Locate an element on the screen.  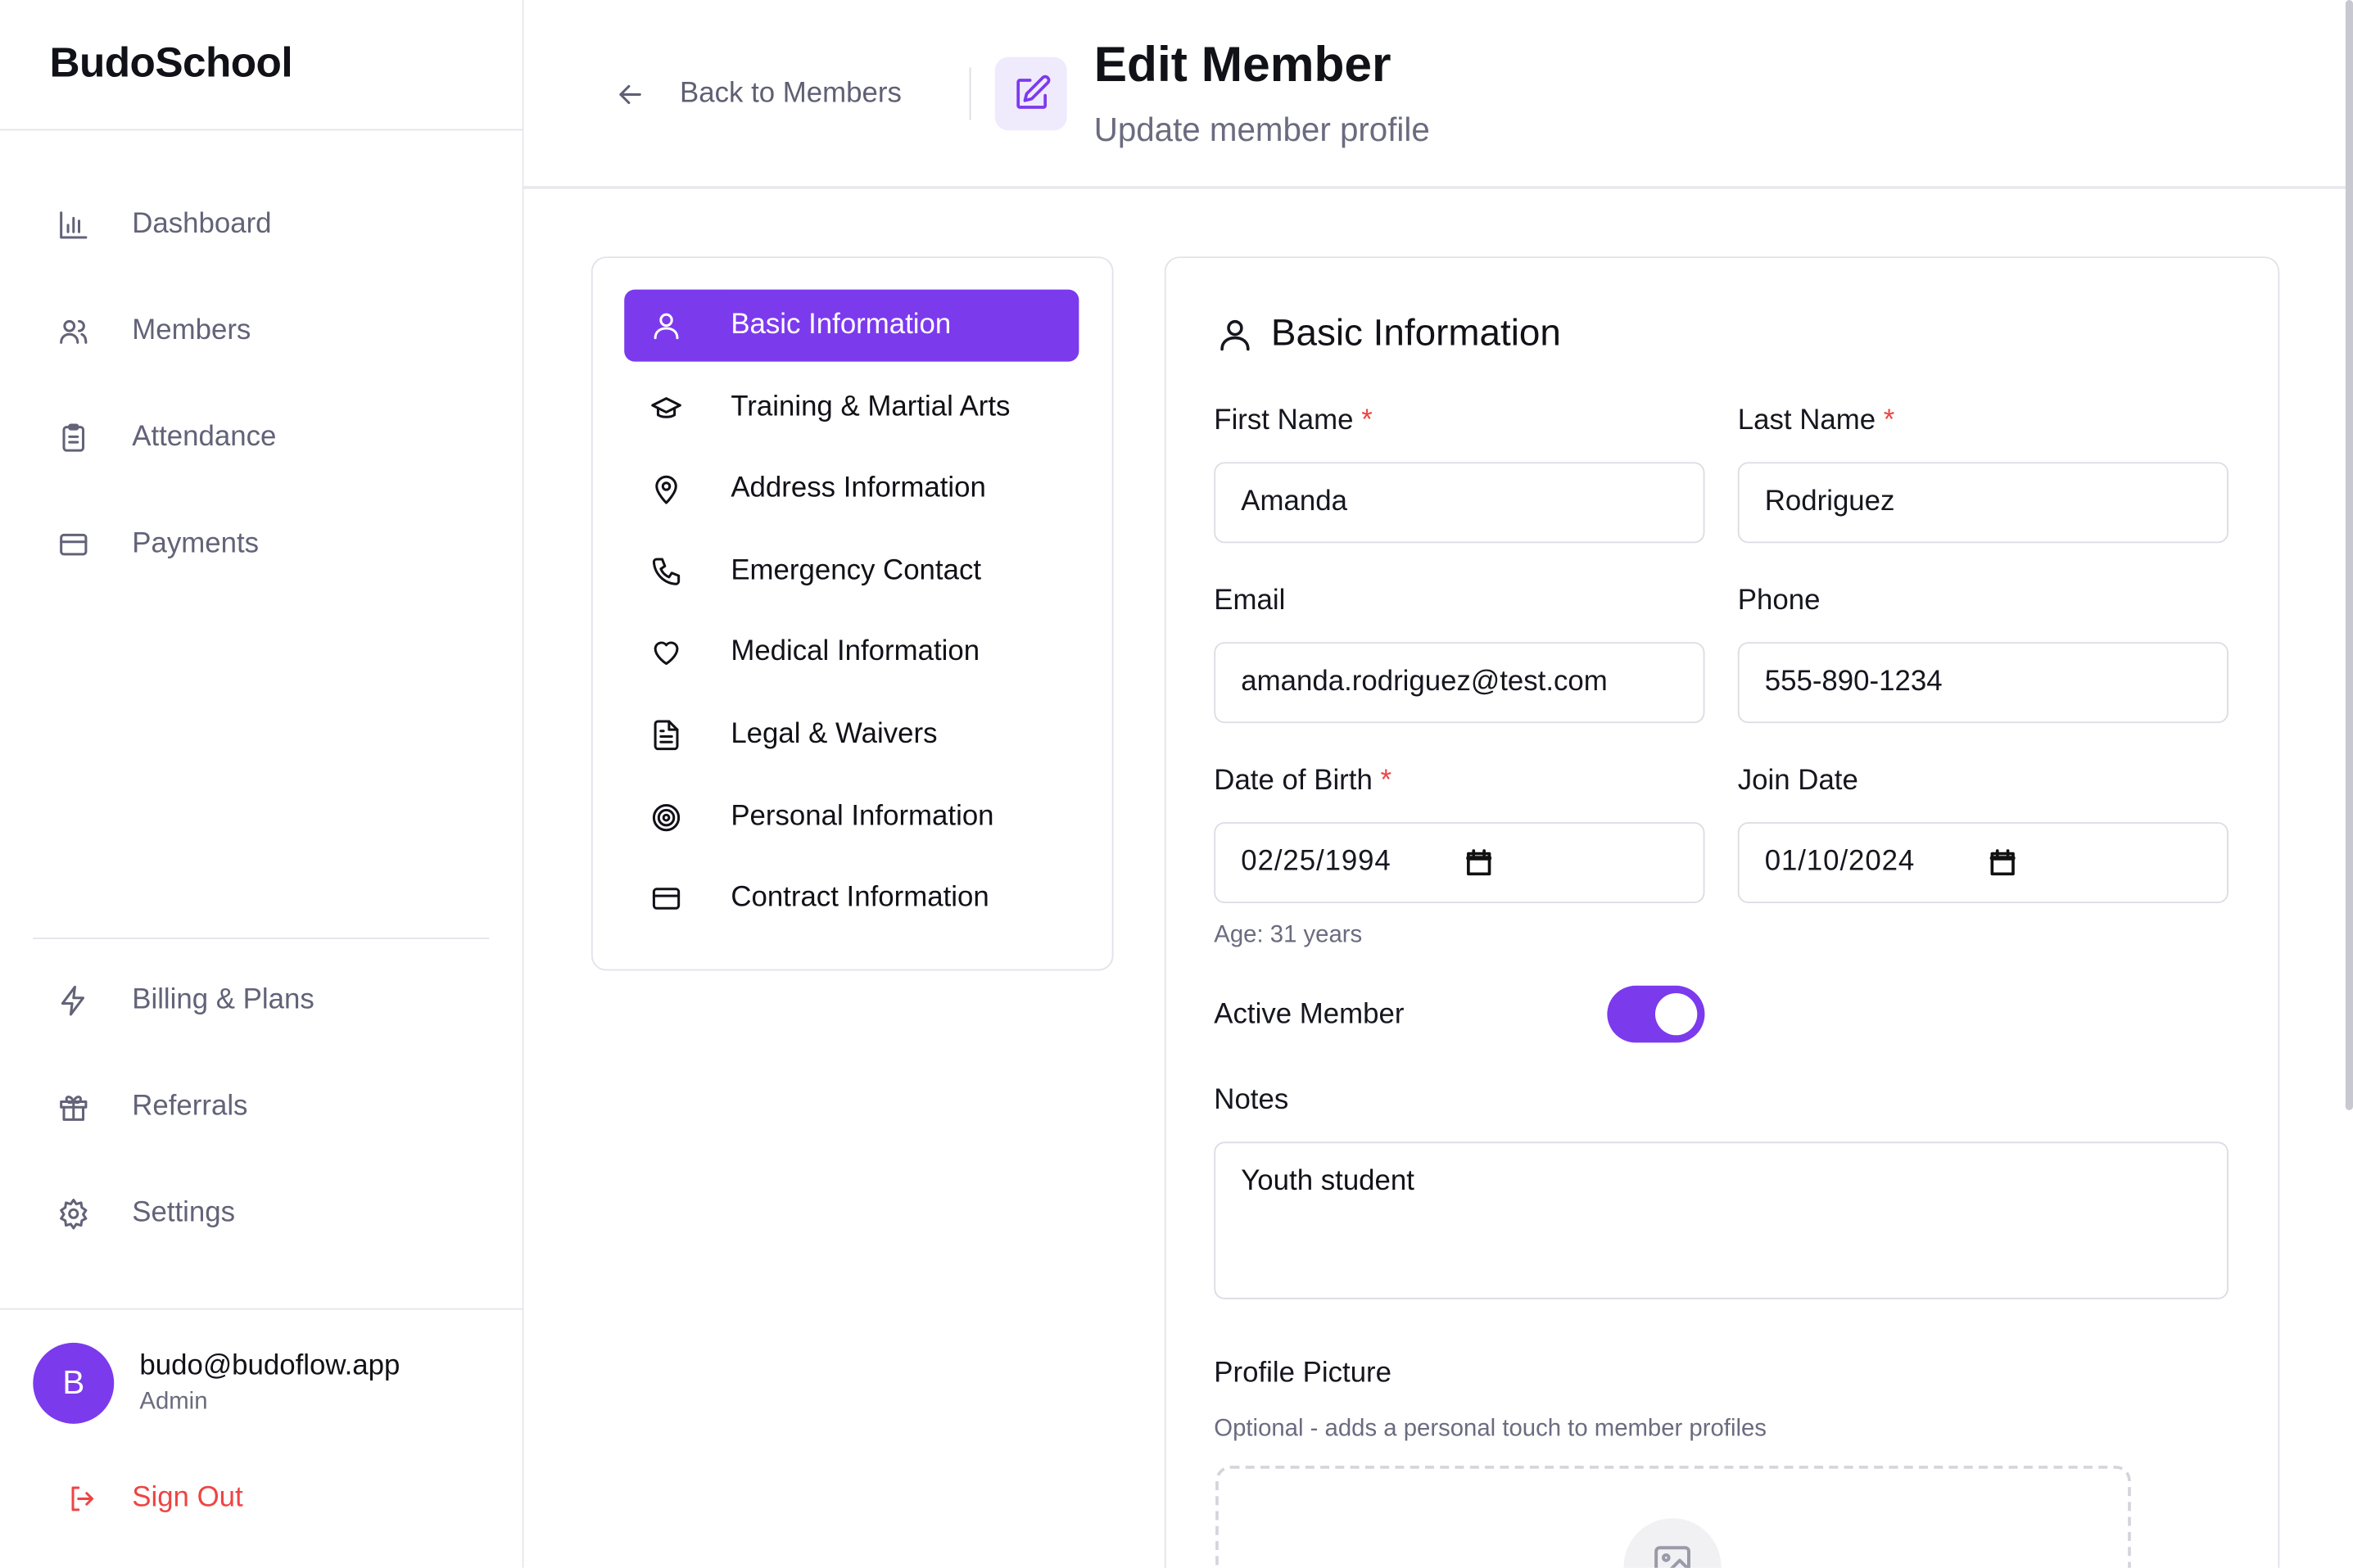
back-label: Back to Members is located at coordinates (791, 94).